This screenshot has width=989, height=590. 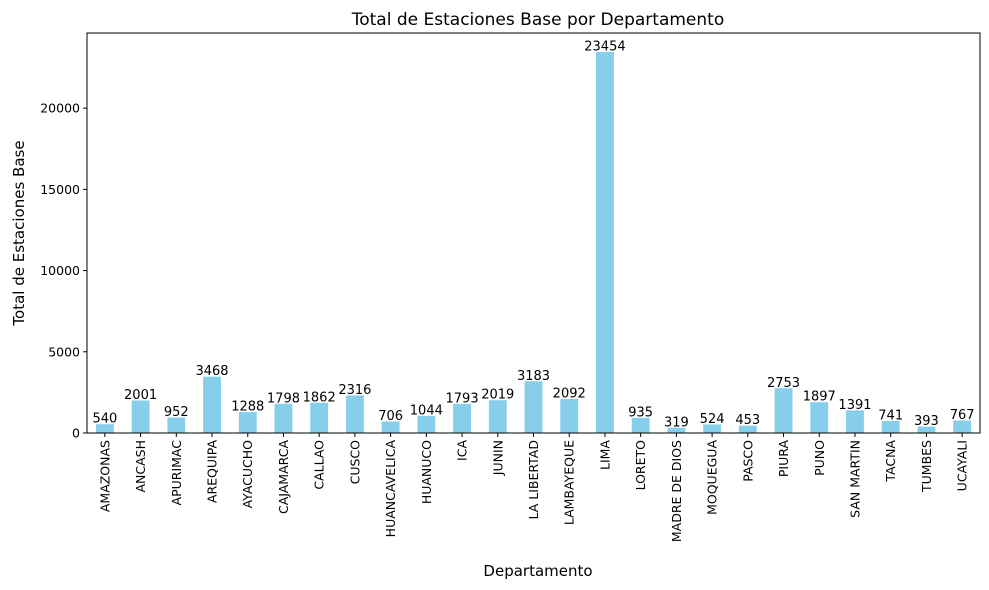 What do you see at coordinates (104, 419) in the screenshot?
I see `bar-value-label: 540` at bounding box center [104, 419].